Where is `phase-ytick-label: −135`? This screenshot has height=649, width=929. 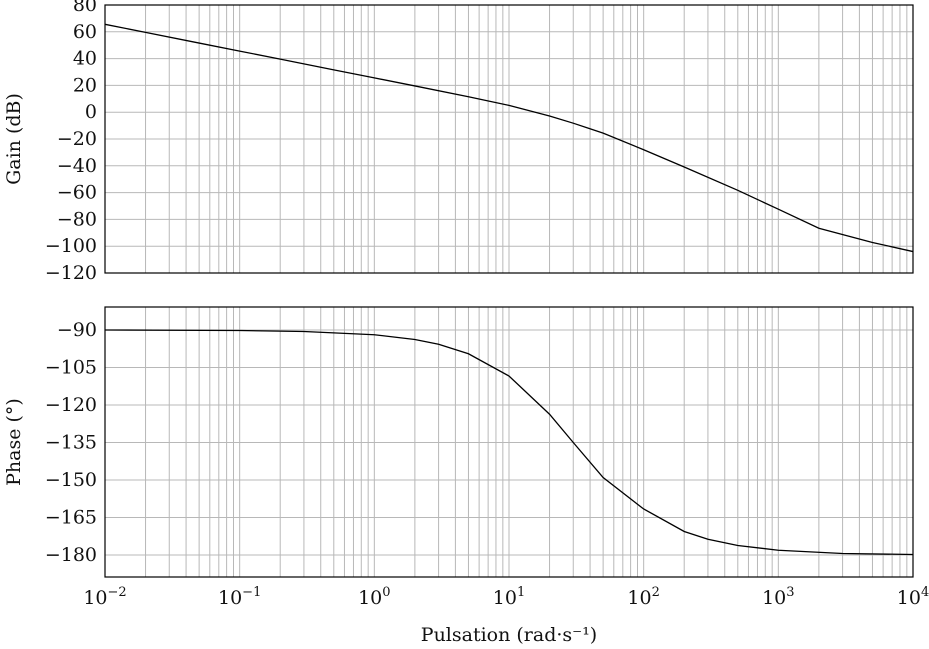 phase-ytick-label: −135 is located at coordinates (71, 443).